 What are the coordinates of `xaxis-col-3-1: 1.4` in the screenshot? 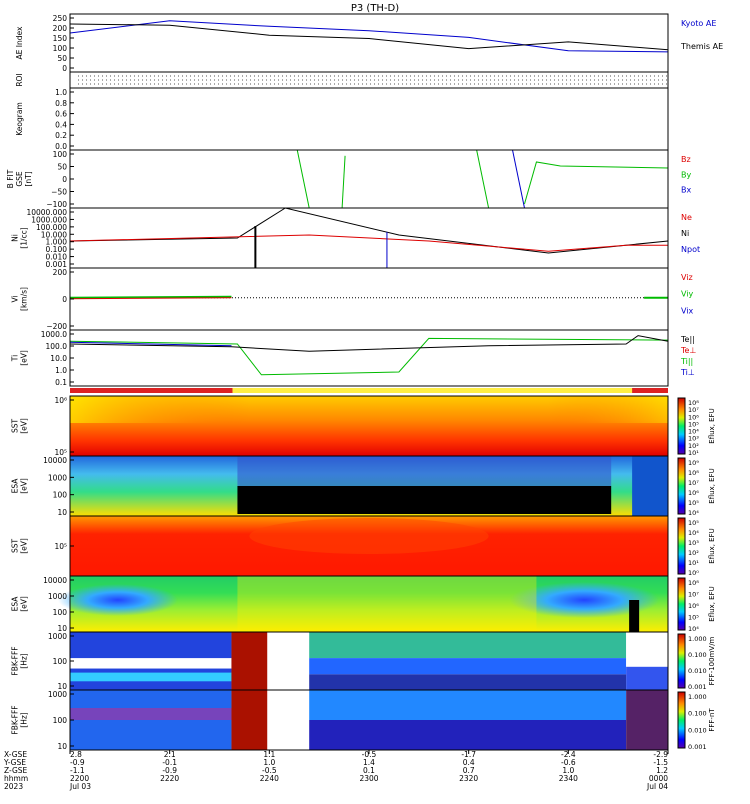 It's located at (369, 762).